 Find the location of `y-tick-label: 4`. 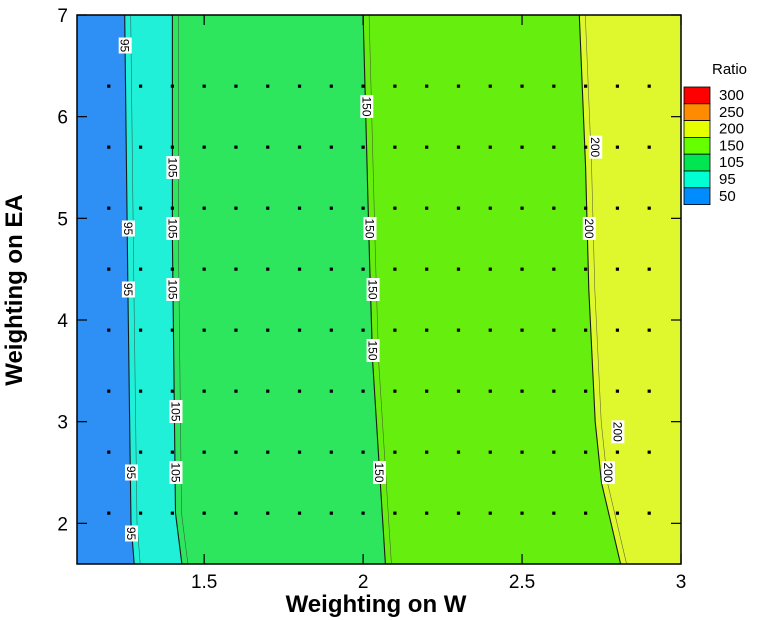

y-tick-label: 4 is located at coordinates (62, 321).